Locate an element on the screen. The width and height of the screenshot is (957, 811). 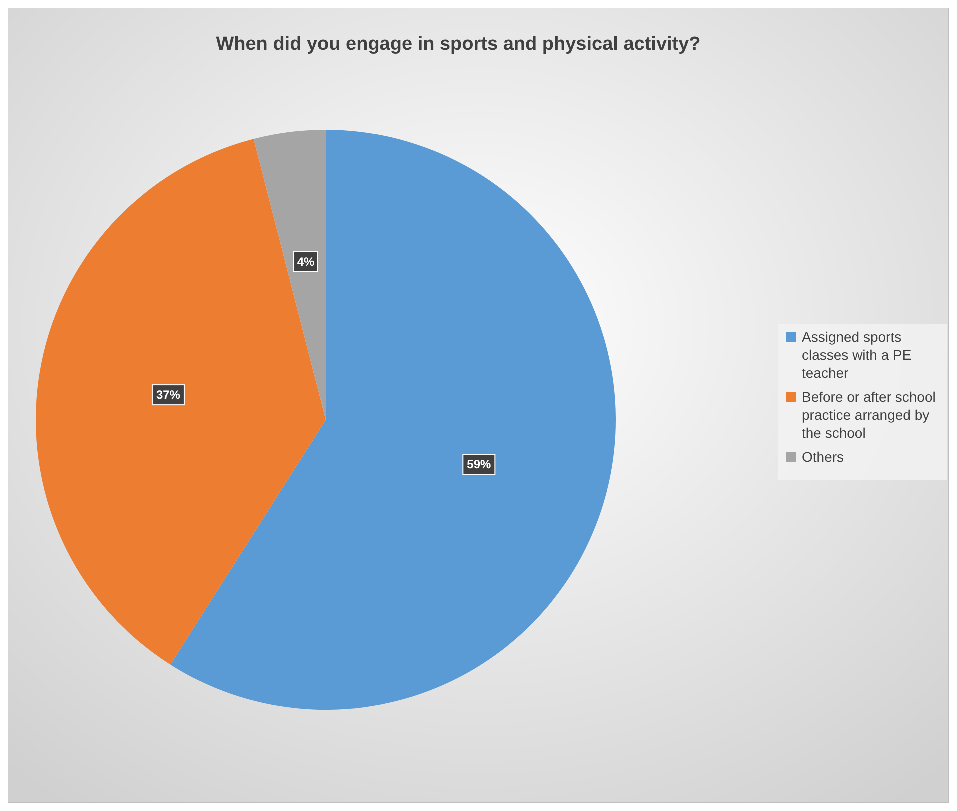
data-label: 59% is located at coordinates (479, 465).